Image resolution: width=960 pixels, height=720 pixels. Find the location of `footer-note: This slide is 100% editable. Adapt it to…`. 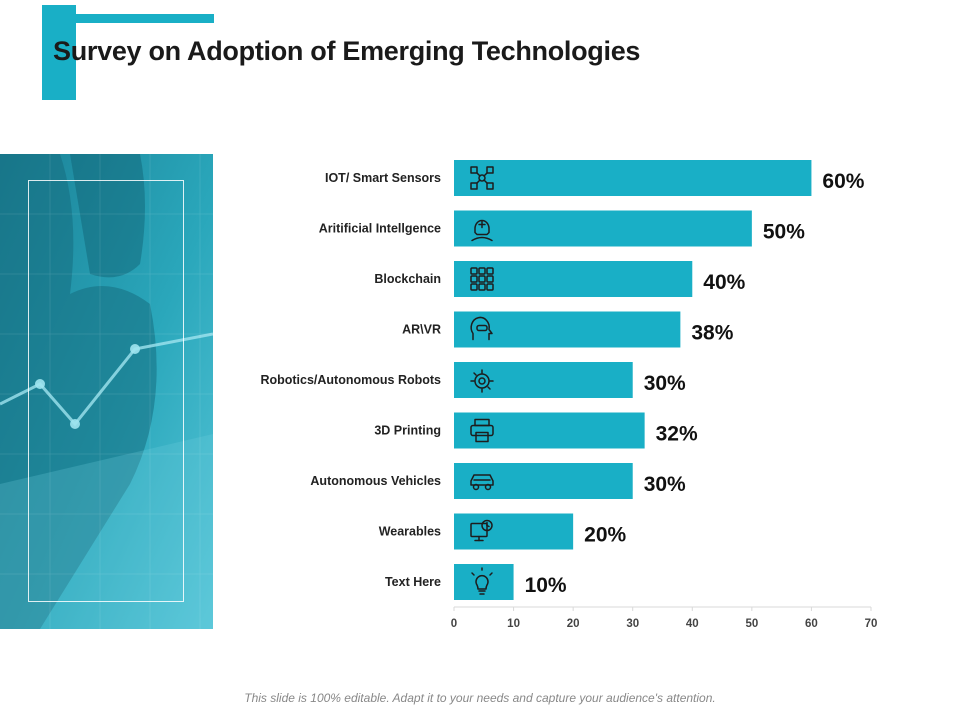

footer-note: This slide is 100% editable. Adapt it to… is located at coordinates (480, 698).